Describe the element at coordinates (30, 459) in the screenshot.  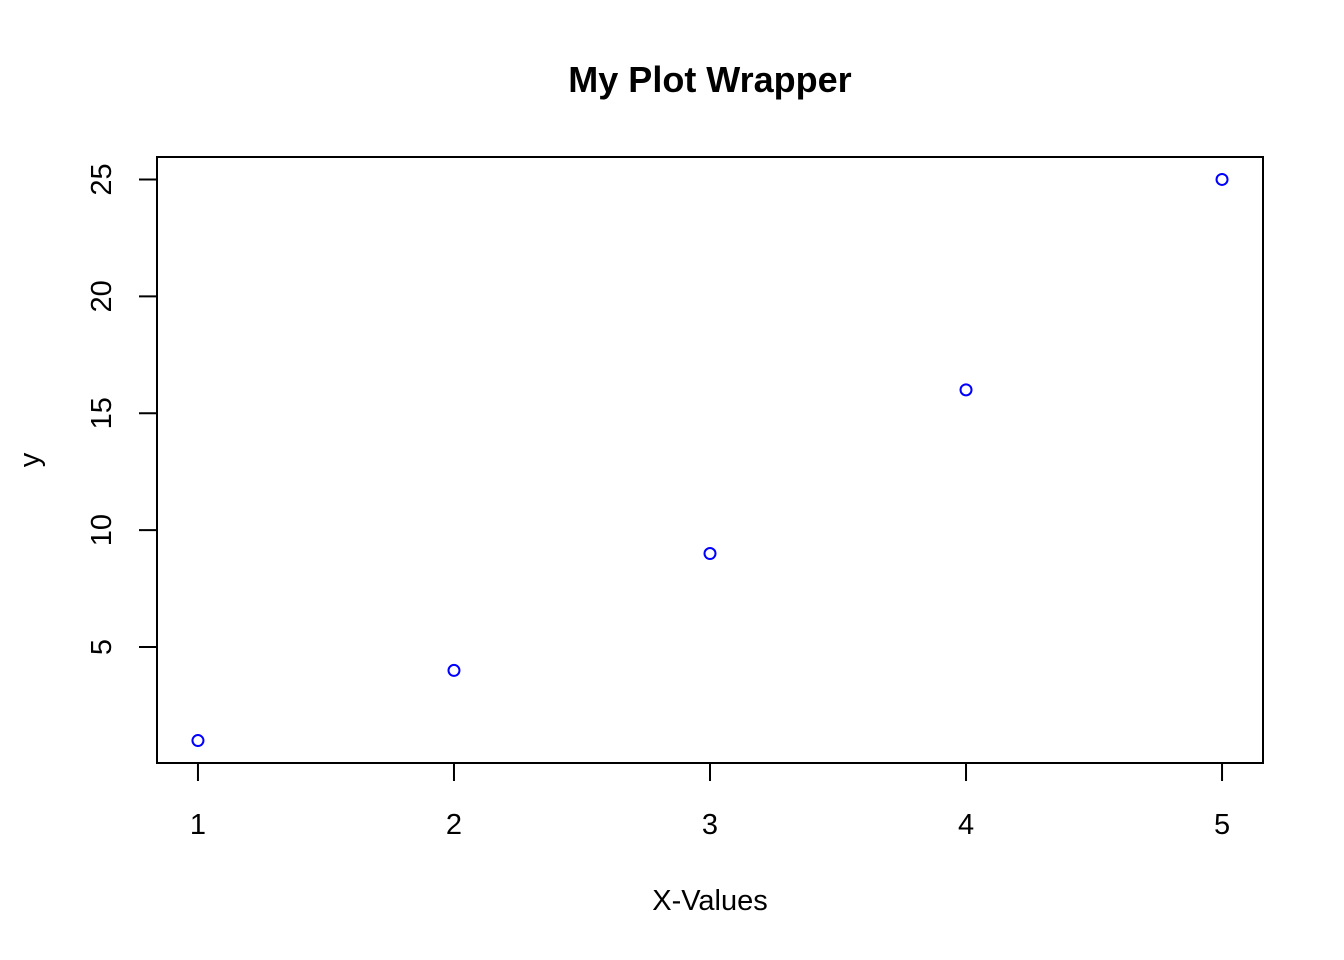
I see `y-axis-label: y` at that location.